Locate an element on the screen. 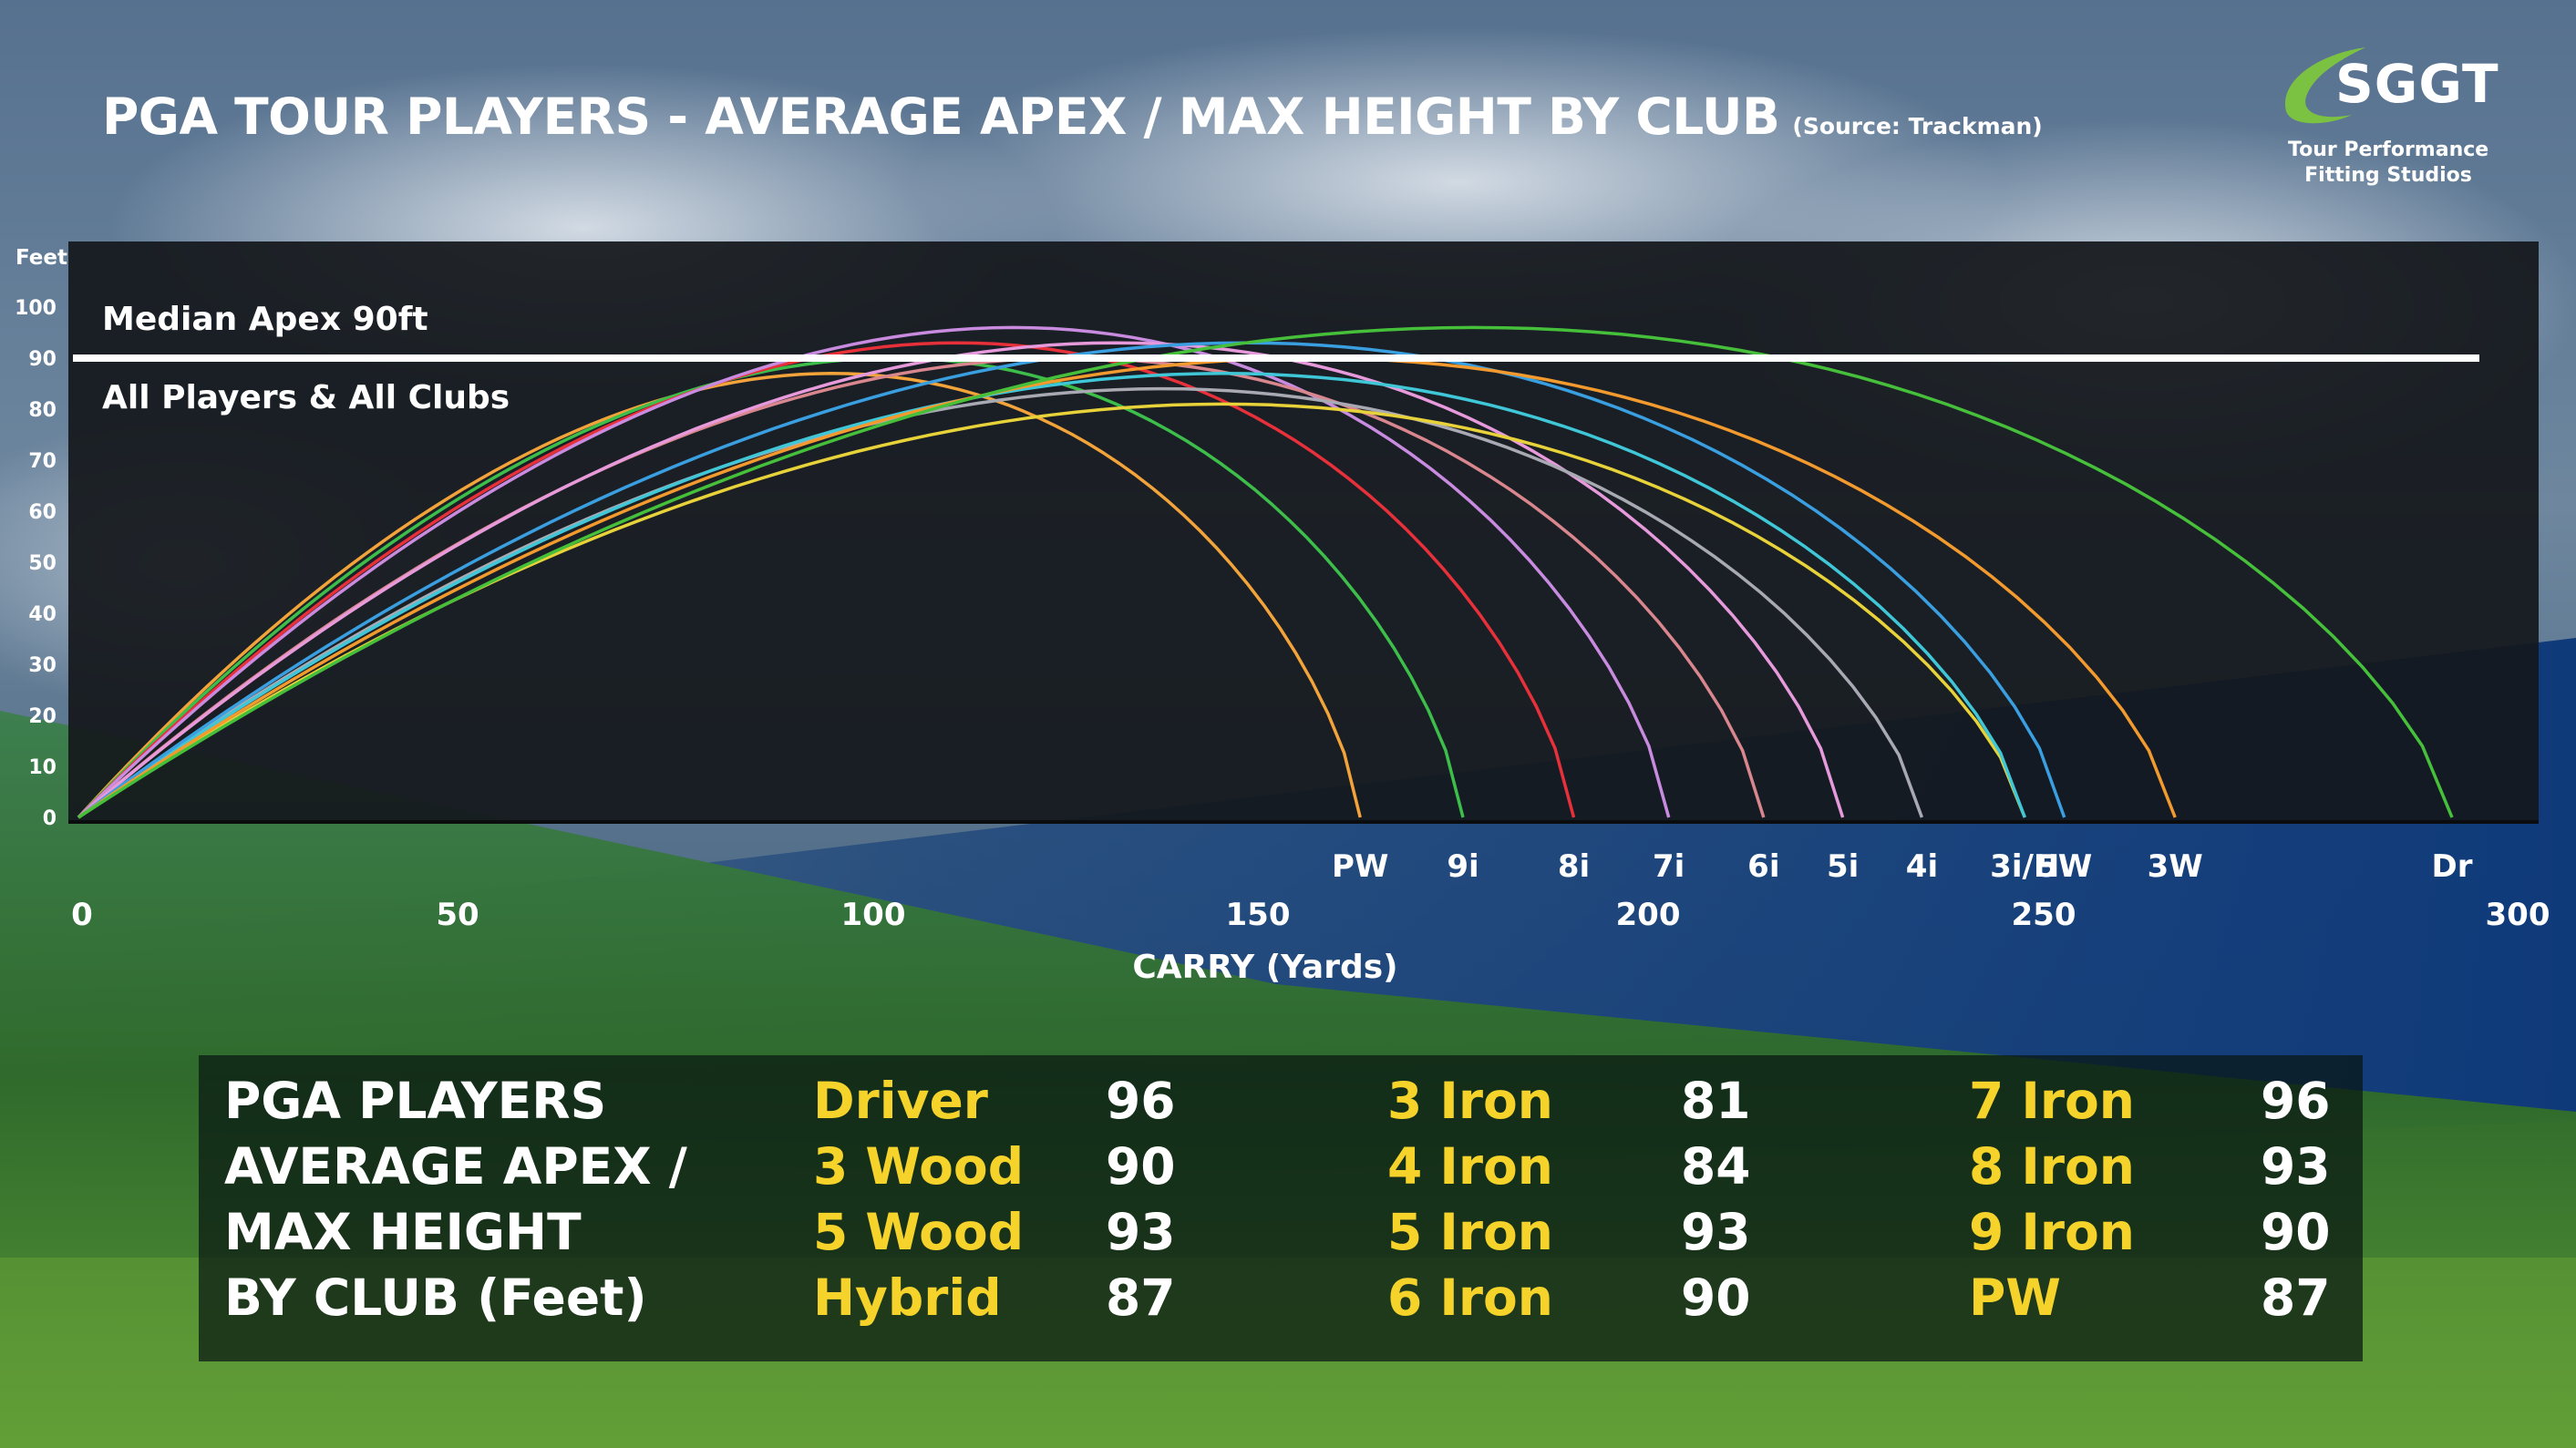 The height and width of the screenshot is (1448, 2576). table-label-line: MAX HEIGHT is located at coordinates (403, 1232).